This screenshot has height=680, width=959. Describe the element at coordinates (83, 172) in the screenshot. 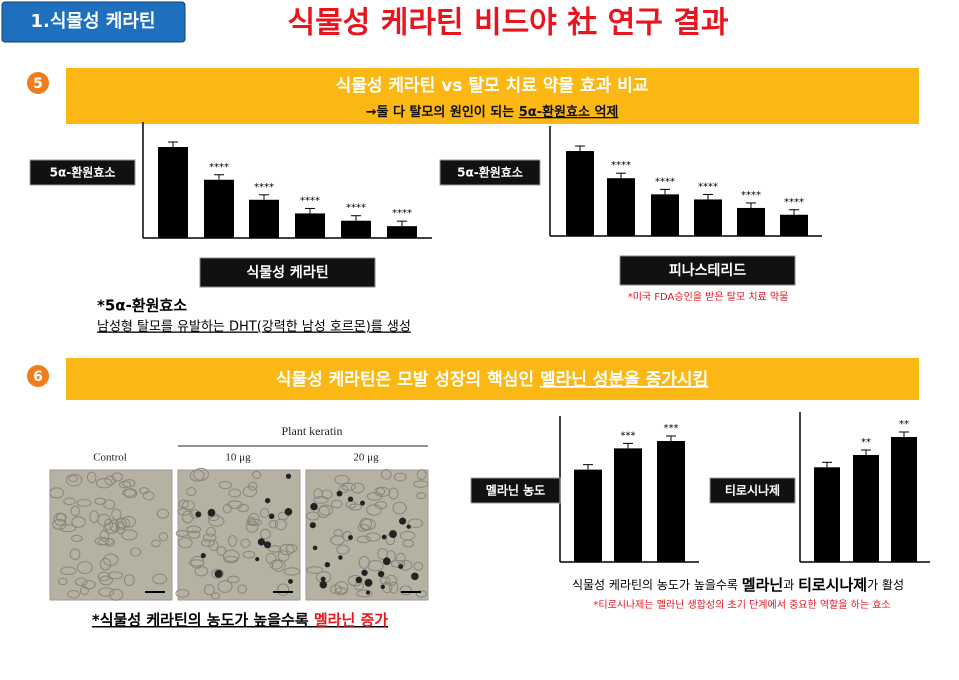

I see `y-label: 5α-환원효소` at that location.